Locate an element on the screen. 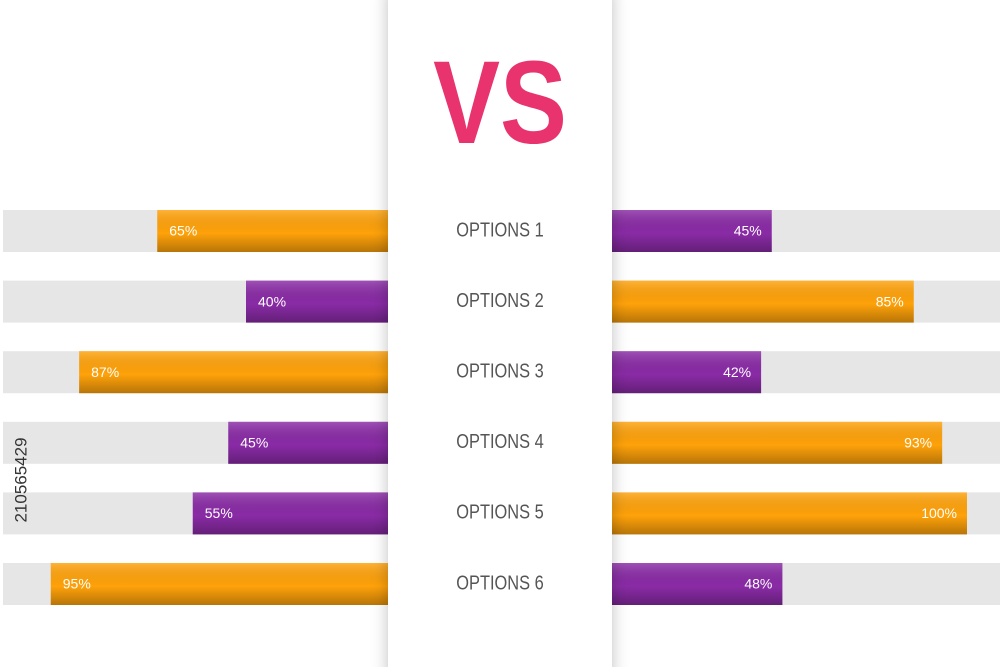  value-label: 85% is located at coordinates (890, 301).